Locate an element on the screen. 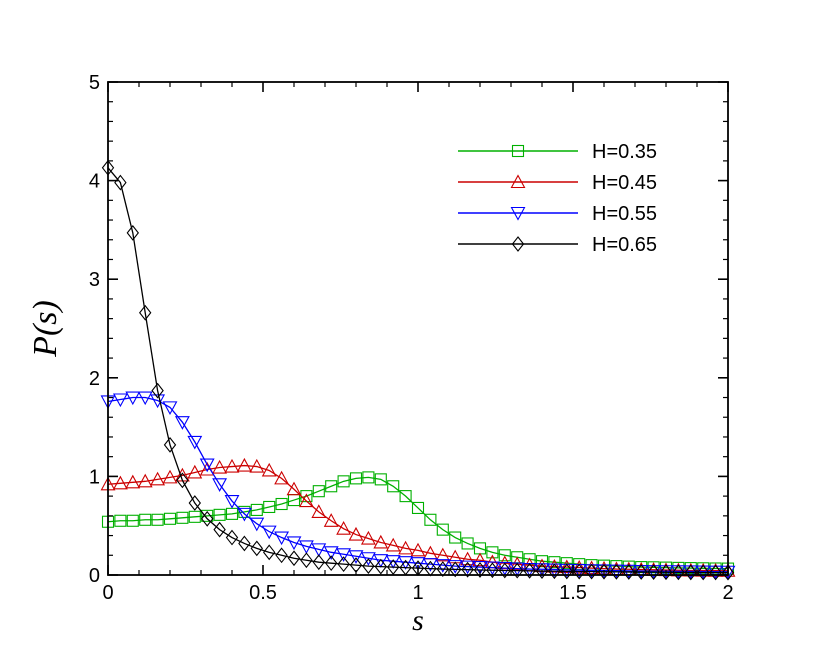 This screenshot has width=830, height=650. legend-label: H=0.65 is located at coordinates (624, 245).